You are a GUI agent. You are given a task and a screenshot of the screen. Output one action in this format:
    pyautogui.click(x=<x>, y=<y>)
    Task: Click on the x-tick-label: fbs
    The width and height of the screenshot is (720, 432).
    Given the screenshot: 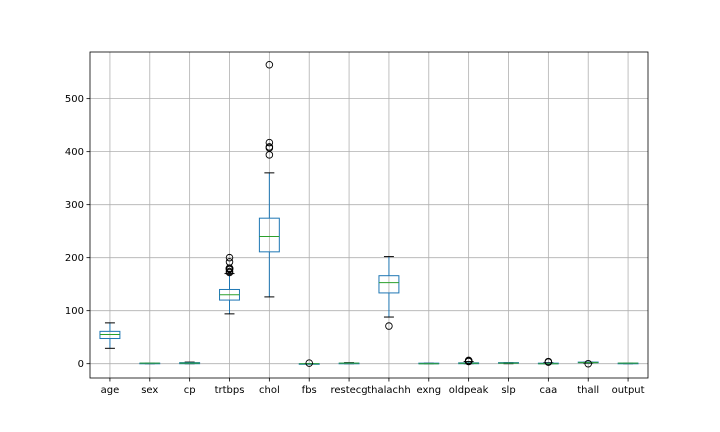 What is the action you would take?
    pyautogui.click(x=309, y=390)
    